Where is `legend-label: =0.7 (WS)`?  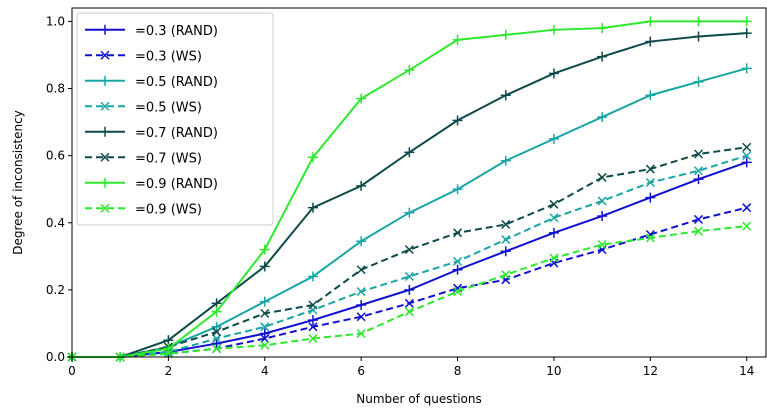 legend-label: =0.7 (WS) is located at coordinates (168, 158).